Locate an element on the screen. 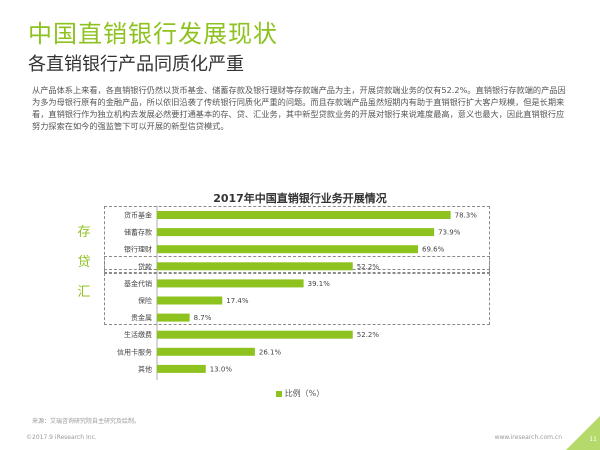 The height and width of the screenshot is (450, 600). legend-swatch is located at coordinates (278, 393).